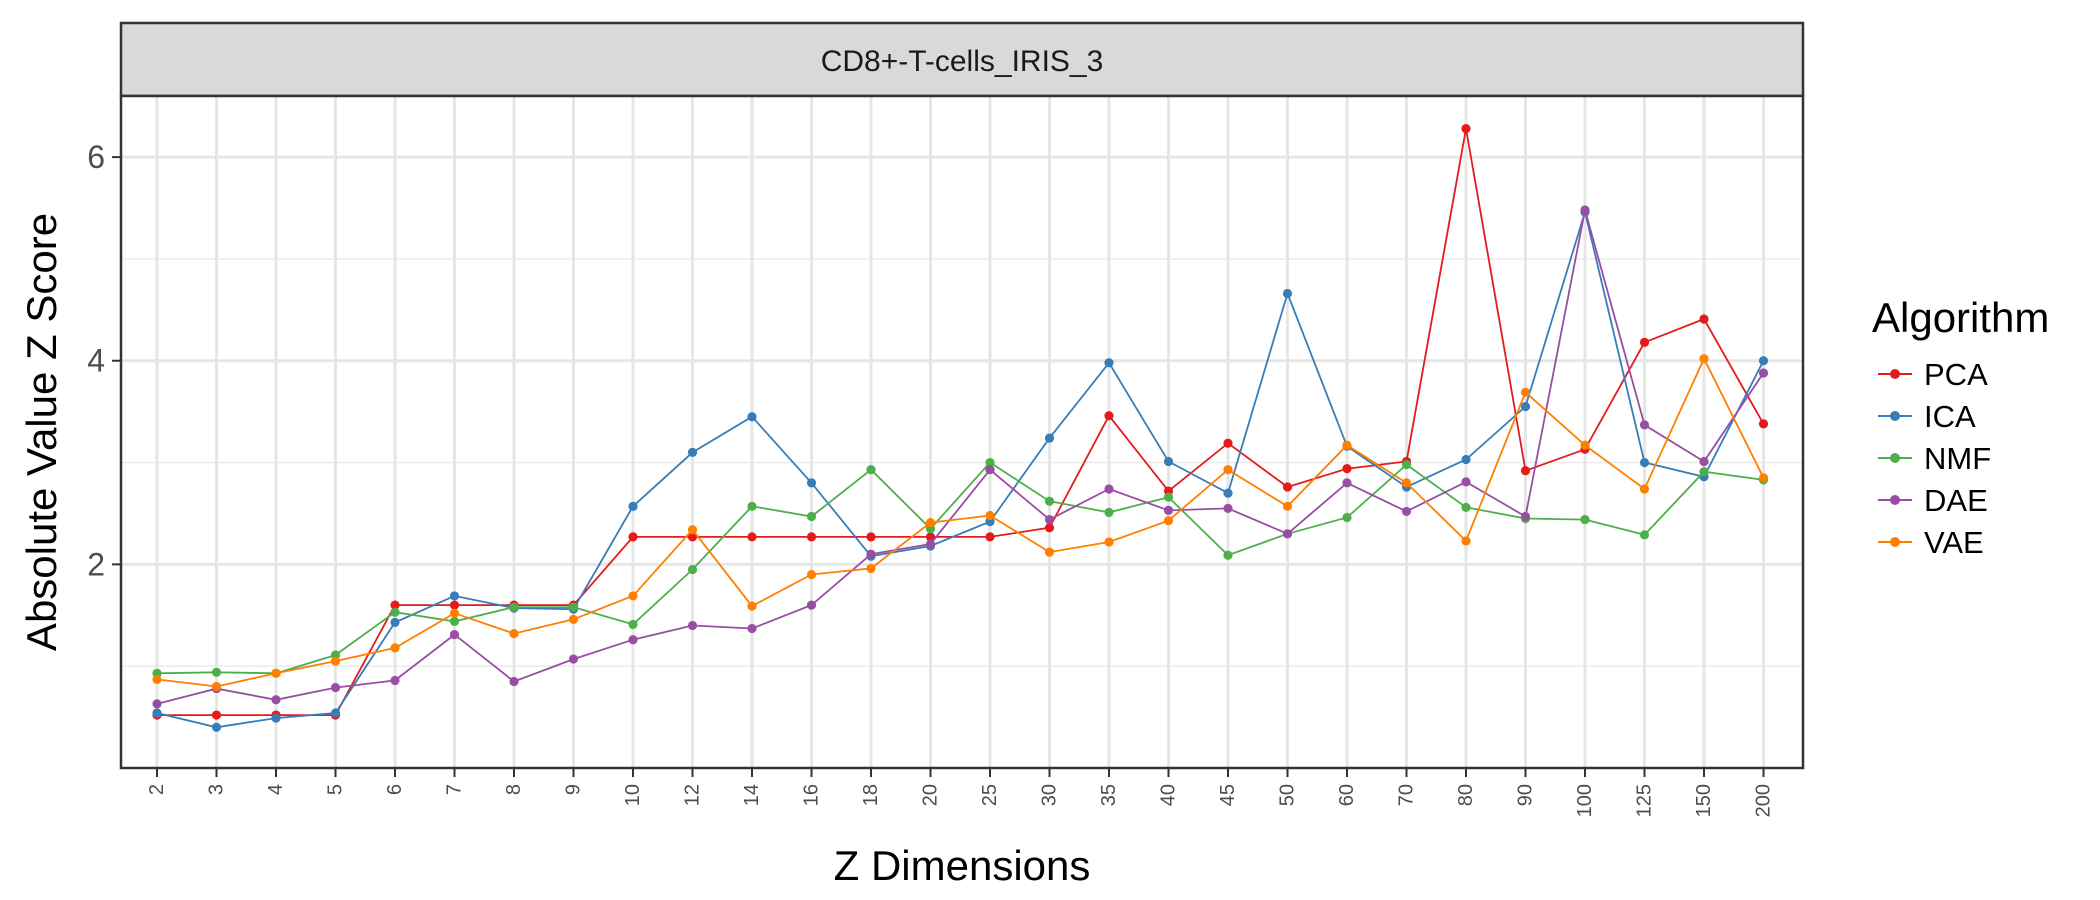 Image resolution: width=2100 pixels, height=900 pixels. I want to click on x-tick-label: 16, so click(812, 795).